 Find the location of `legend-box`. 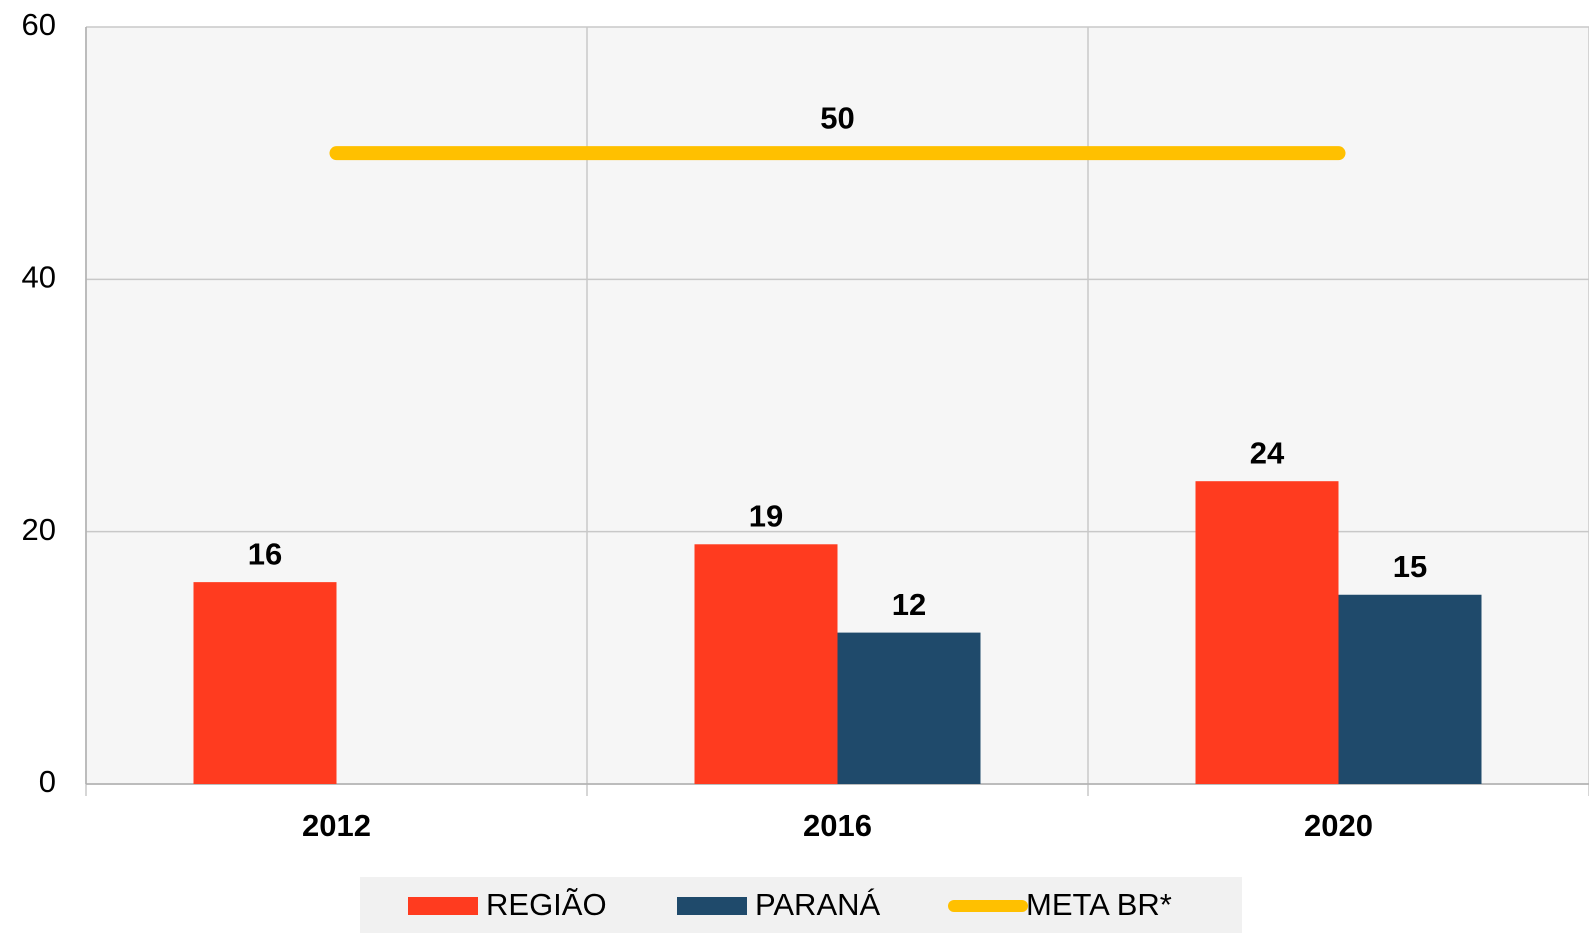

legend-box is located at coordinates (801, 905).